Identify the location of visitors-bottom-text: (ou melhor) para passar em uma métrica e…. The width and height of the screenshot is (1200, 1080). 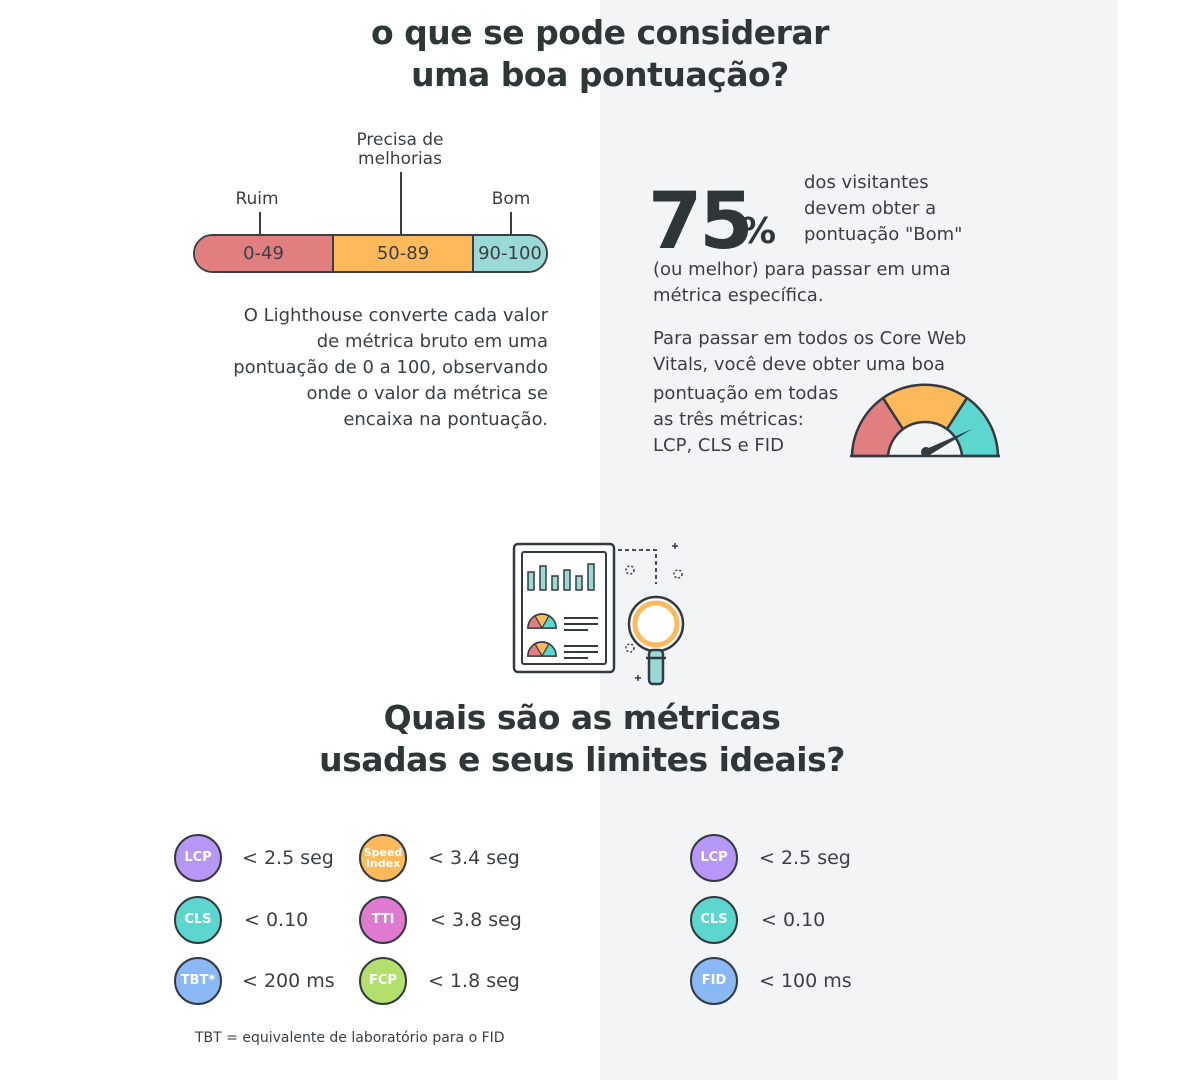
(833, 283).